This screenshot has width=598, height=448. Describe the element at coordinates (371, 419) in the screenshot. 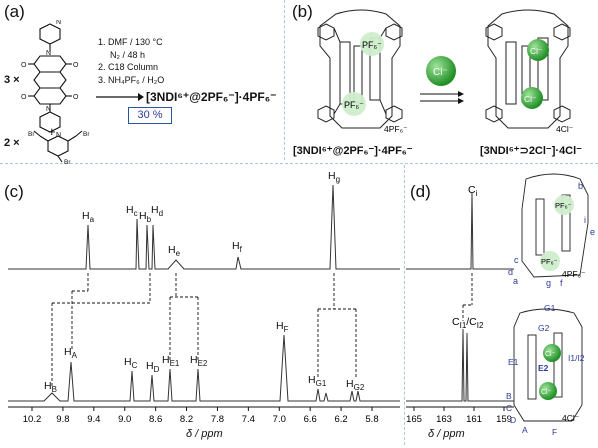

I see `h-axis-tick-label: 5.8` at that location.